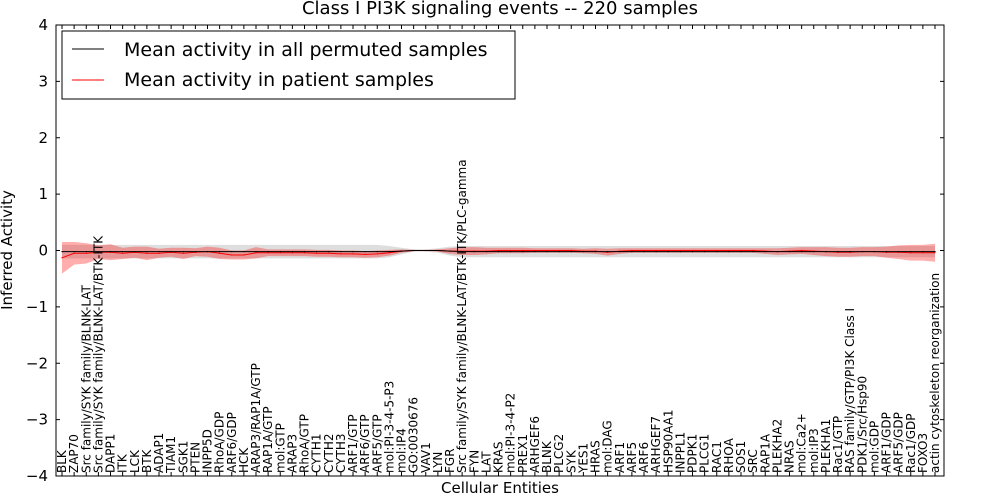 The image size is (1000, 500). I want to click on y-tick-label: −4, so click(37, 476).